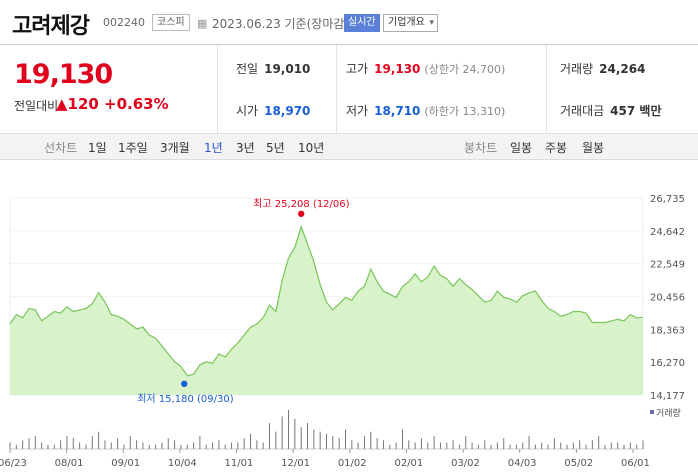  I want to click on tab-3y: 3년, so click(245, 148).